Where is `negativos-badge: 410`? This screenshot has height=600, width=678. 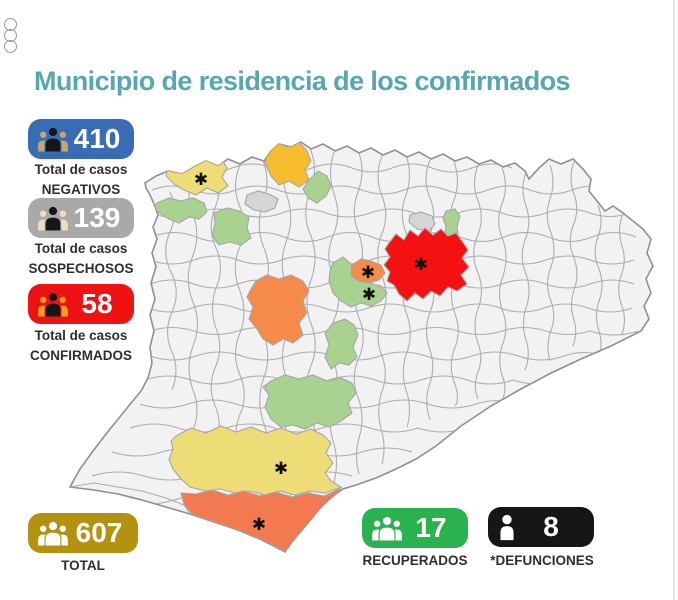
negativos-badge: 410 is located at coordinates (81, 139).